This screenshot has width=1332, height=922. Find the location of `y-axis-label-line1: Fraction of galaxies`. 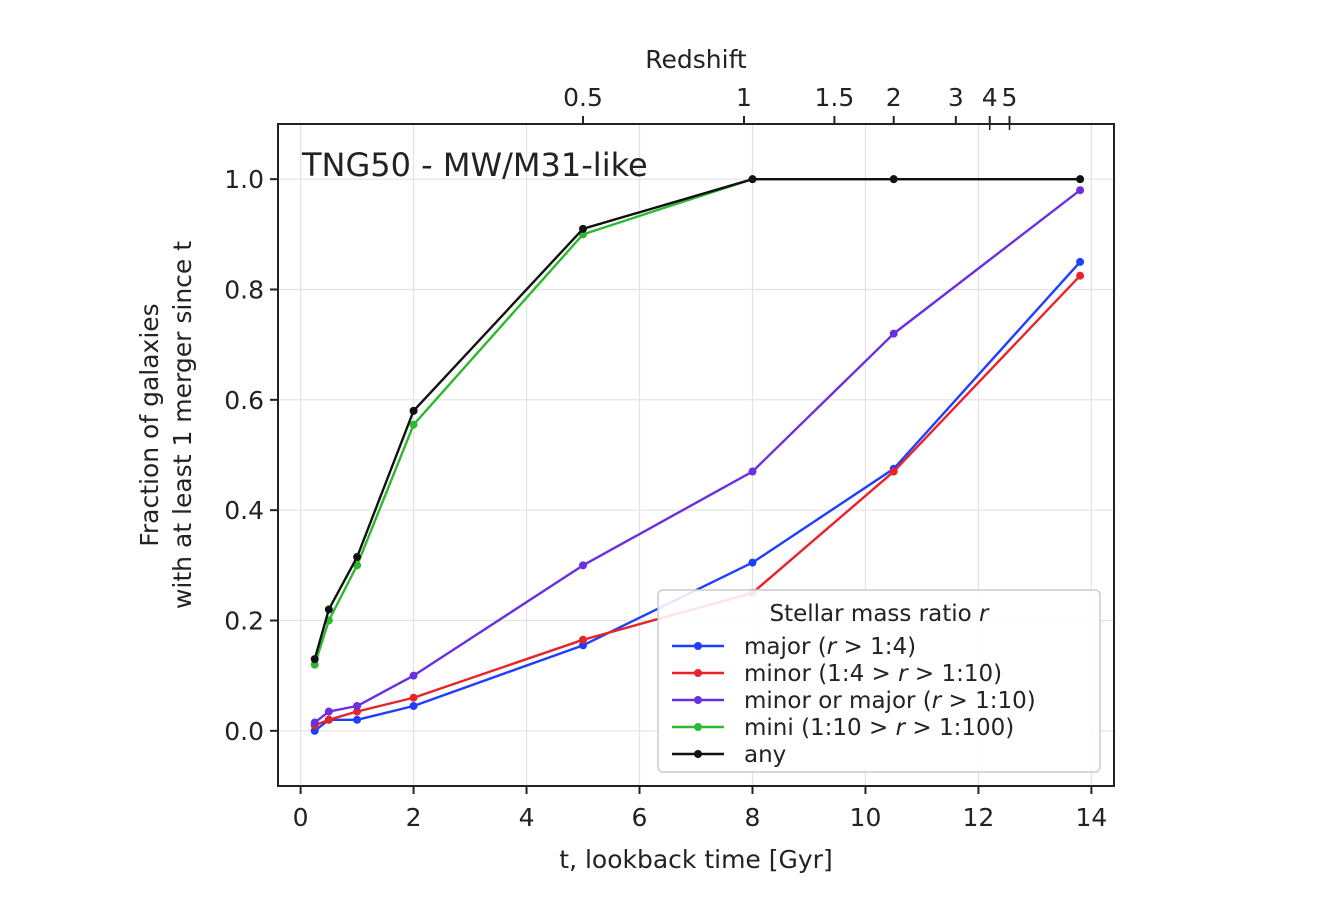

y-axis-label-line1: Fraction of galaxies is located at coordinates (149, 424).